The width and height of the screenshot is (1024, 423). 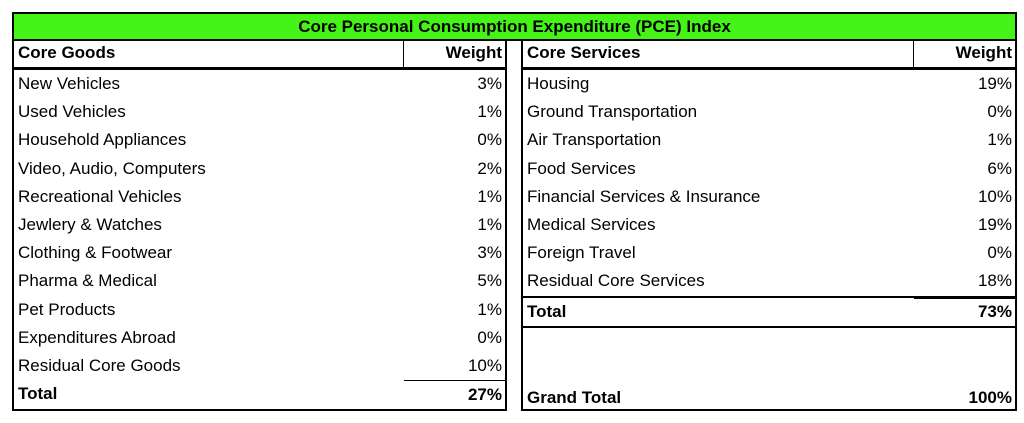 What do you see at coordinates (259, 197) in the screenshot?
I see `table-row: Recreational Vehicles 1%` at bounding box center [259, 197].